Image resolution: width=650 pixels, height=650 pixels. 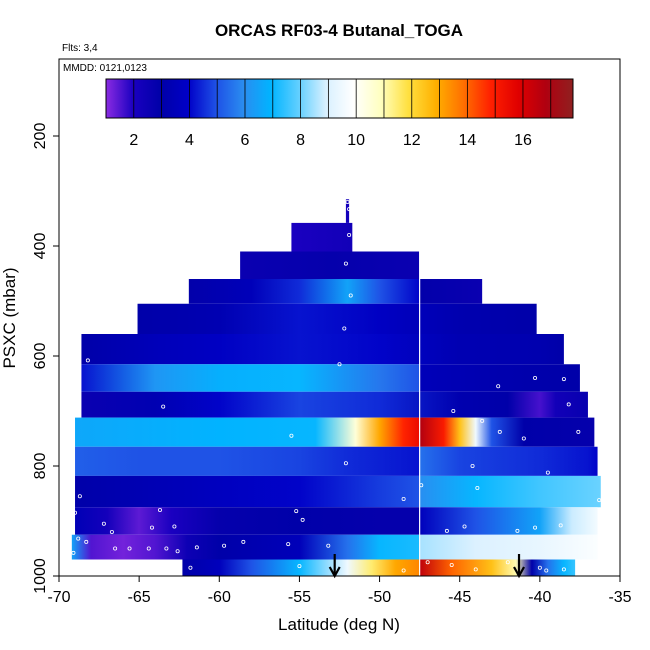 I want to click on colorbar-tick-label: 12, so click(x=412, y=140).